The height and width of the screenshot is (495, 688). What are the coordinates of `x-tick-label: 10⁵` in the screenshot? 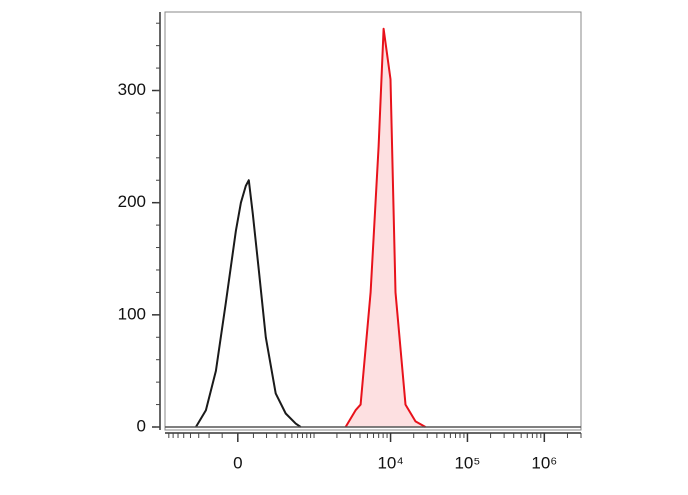 It's located at (467, 462).